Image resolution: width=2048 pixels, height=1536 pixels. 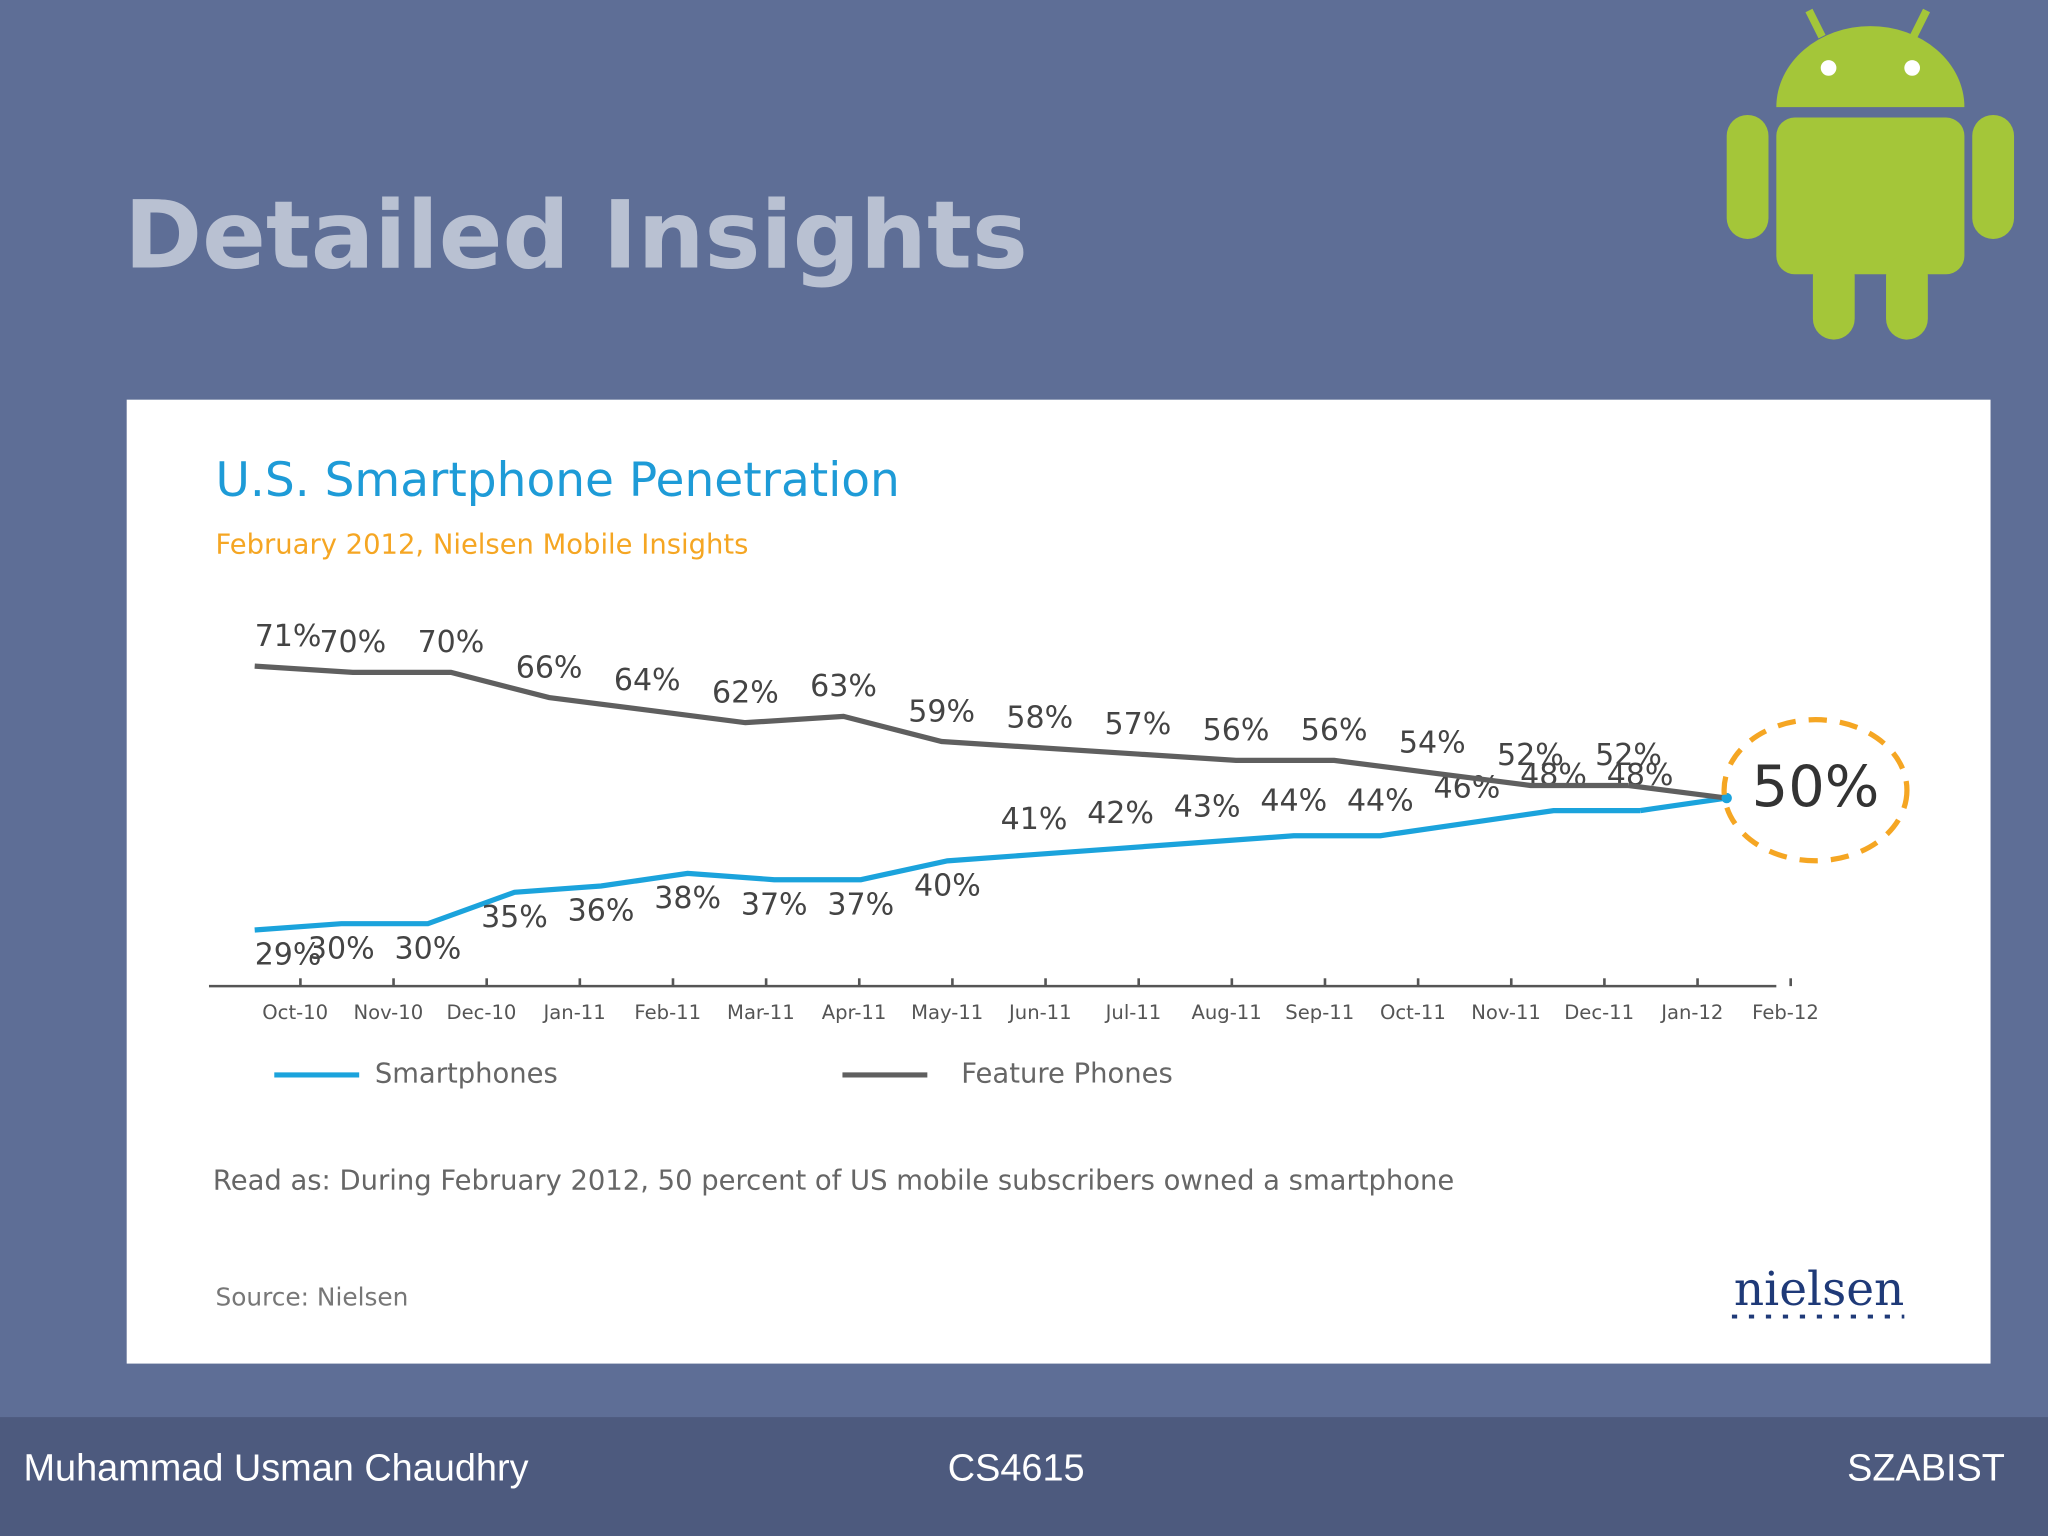 I want to click on data-label: 66%, so click(x=549, y=667).